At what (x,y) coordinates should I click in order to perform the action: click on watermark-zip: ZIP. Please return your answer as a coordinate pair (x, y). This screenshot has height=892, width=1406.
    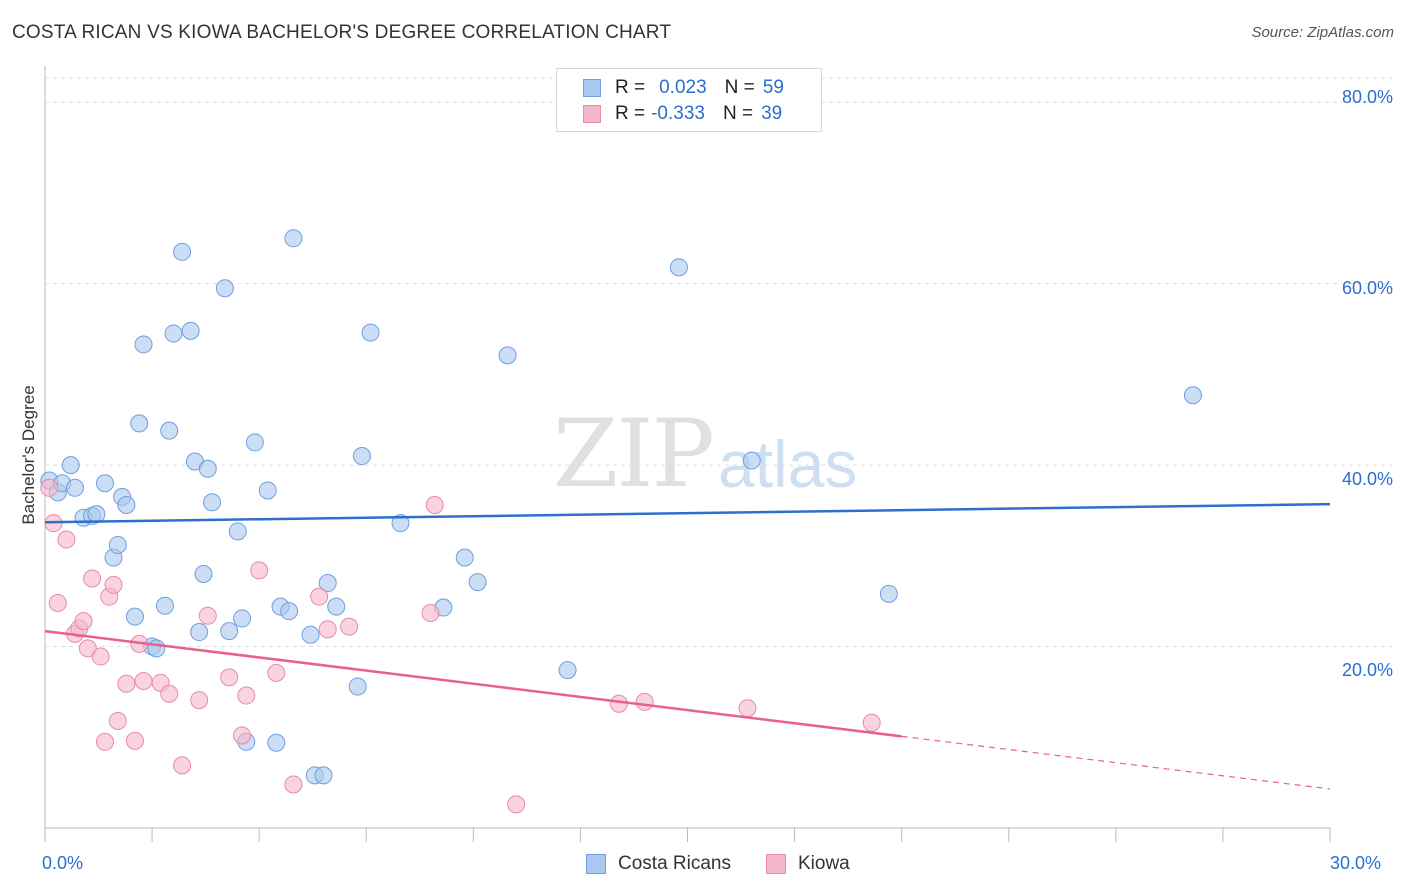
    Looking at the image, I should click on (634, 454).